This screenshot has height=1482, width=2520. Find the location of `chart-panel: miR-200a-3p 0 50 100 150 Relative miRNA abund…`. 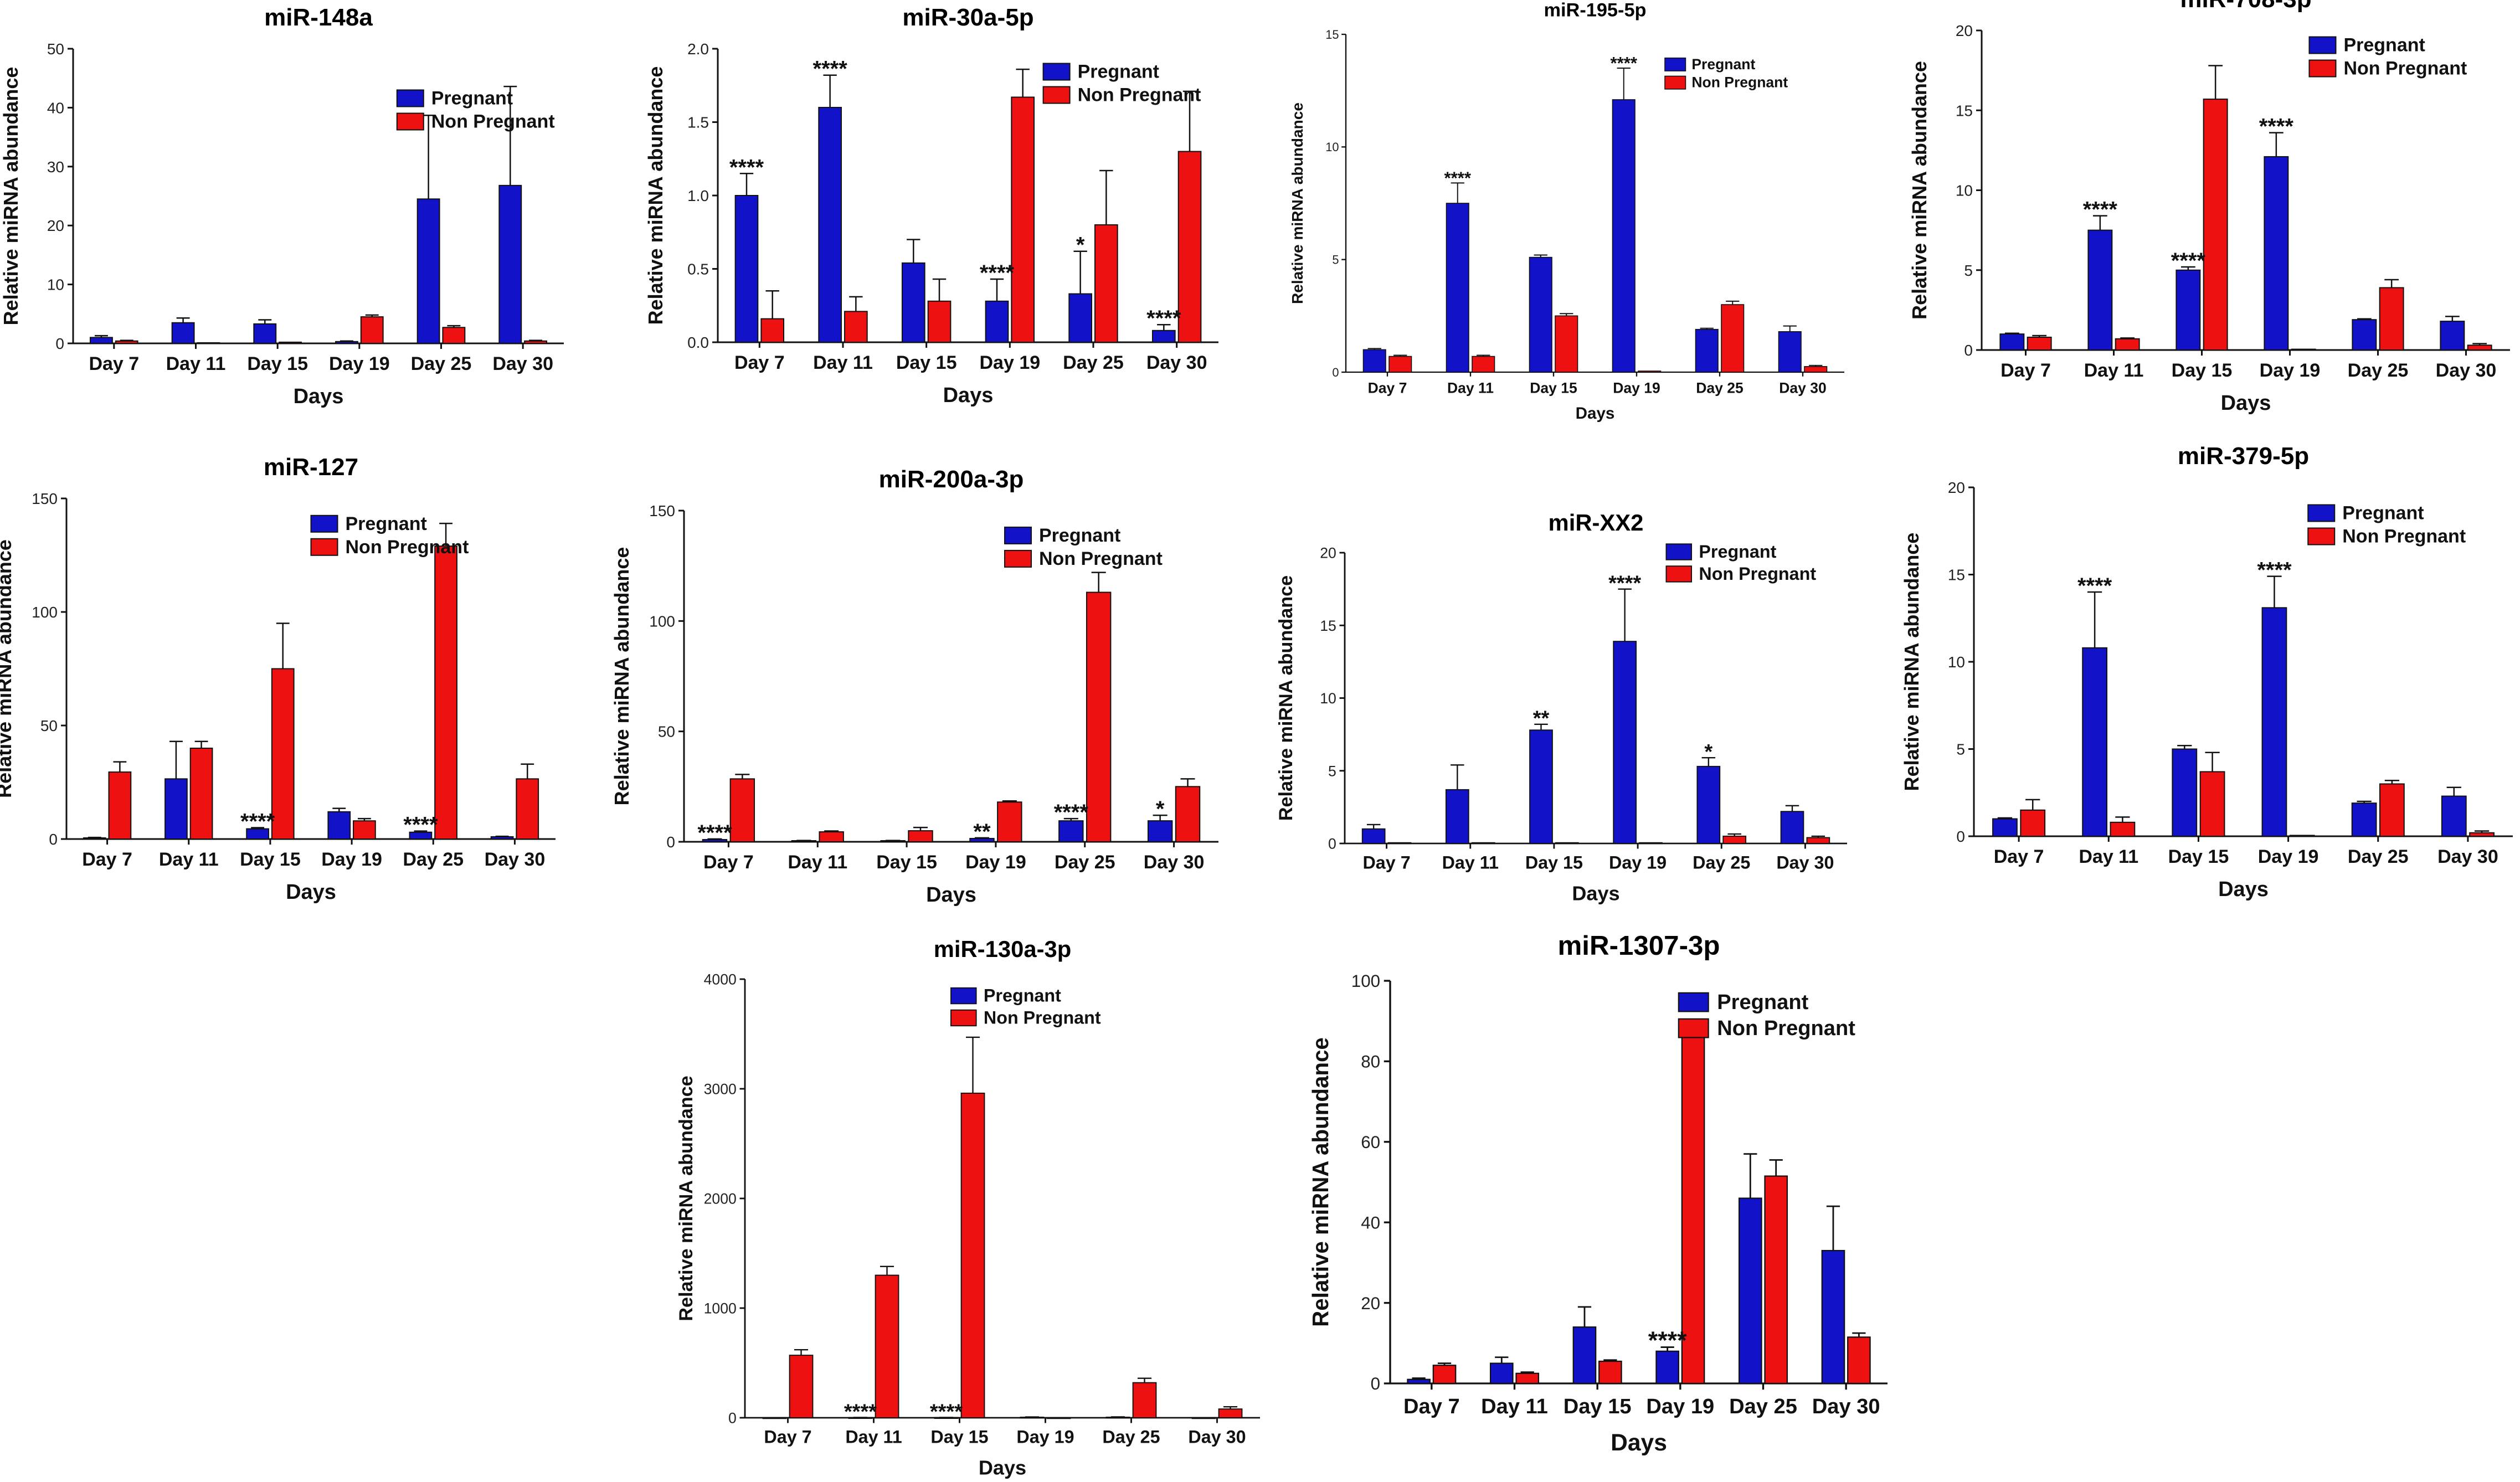

chart-panel: miR-200a-3p 0 50 100 150 Relative miRNA abund… is located at coordinates (914, 687).